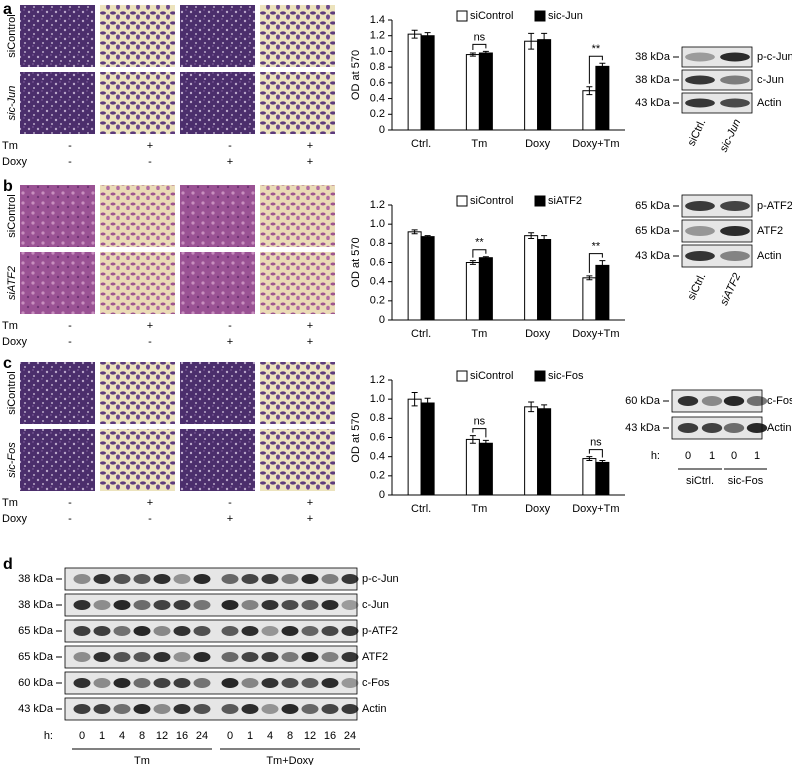  I want to click on y-tick-label: 0.2, so click(377, 301).